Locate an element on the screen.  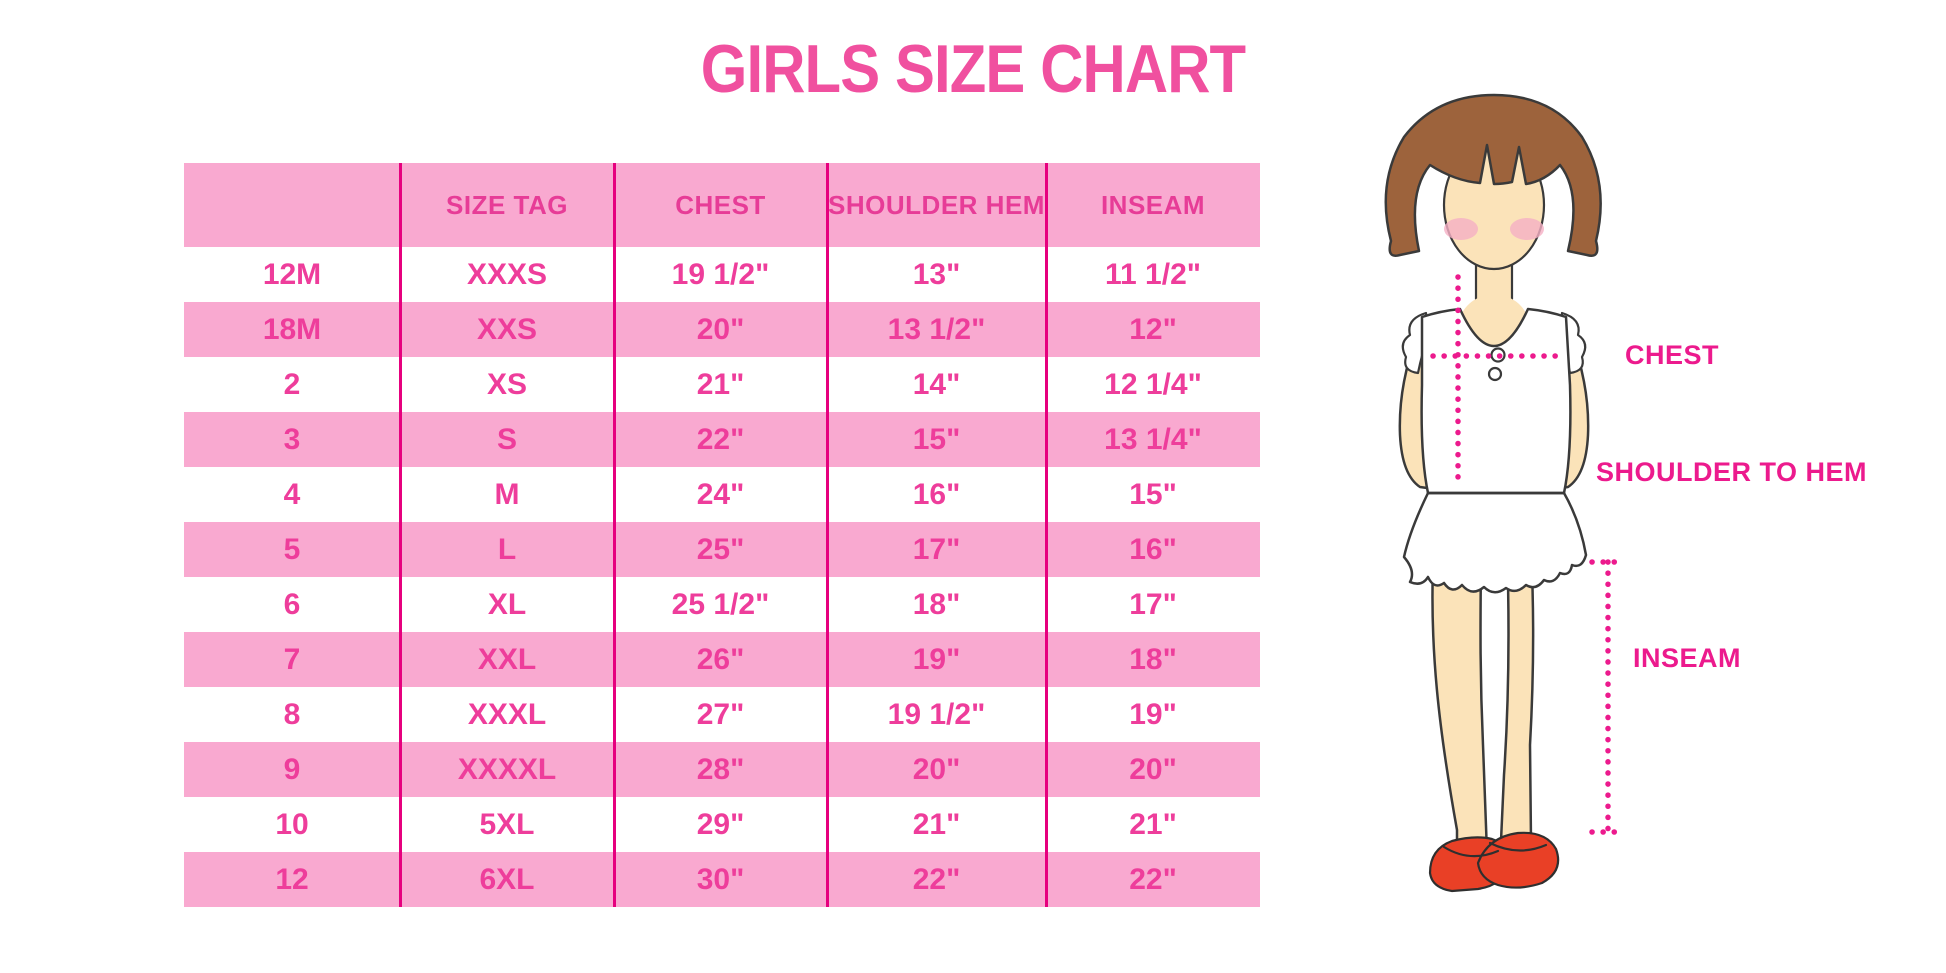
girl-illustration is located at coordinates (1503, 493).